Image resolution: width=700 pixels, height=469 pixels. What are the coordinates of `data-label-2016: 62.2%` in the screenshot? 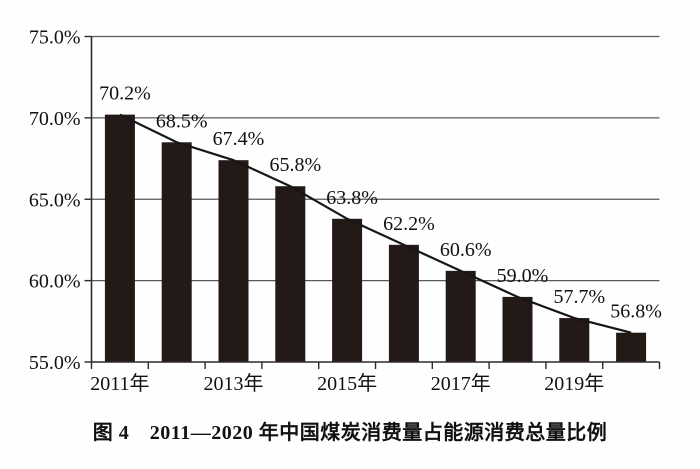 It's located at (409, 224).